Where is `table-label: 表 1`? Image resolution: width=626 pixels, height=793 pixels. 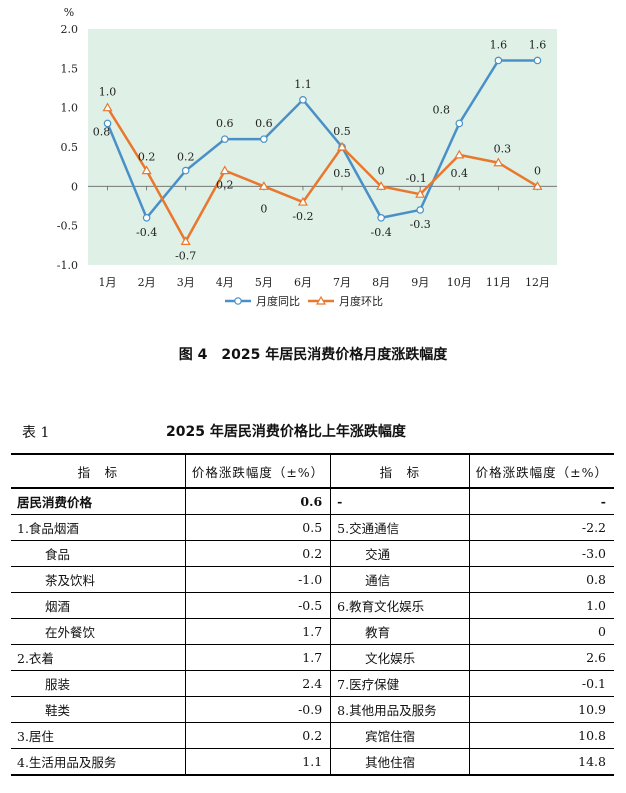 table-label: 表 1 is located at coordinates (36, 433).